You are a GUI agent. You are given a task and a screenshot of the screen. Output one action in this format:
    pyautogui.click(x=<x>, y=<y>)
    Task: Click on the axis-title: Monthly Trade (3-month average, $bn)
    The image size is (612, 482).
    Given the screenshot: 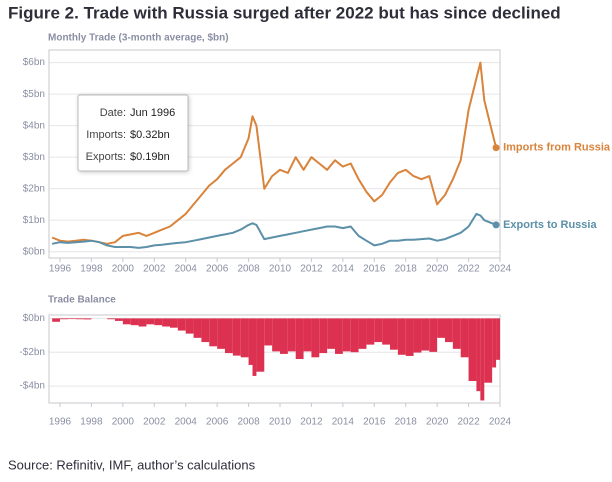 What is the action you would take?
    pyautogui.click(x=138, y=38)
    